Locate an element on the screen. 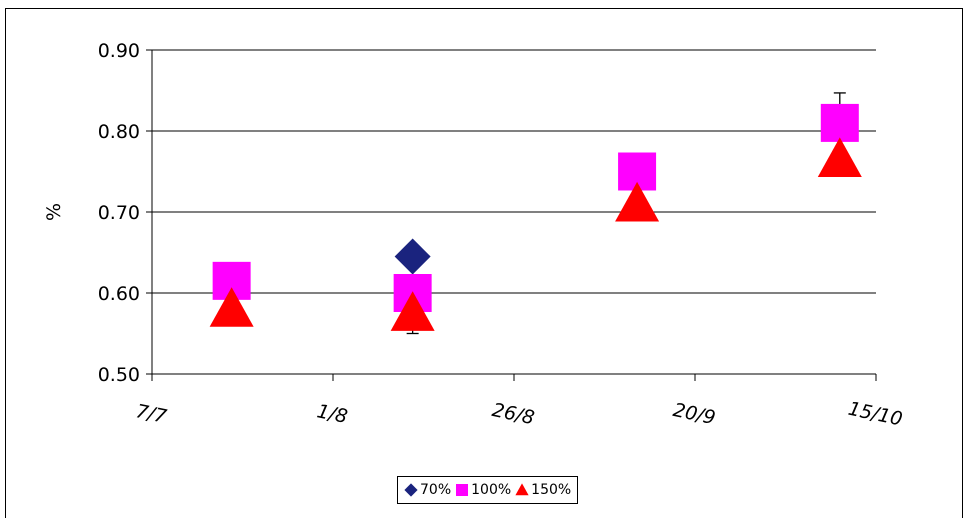 Image resolution: width=964 pixels, height=518 pixels. marker-square is located at coordinates (839, 122).